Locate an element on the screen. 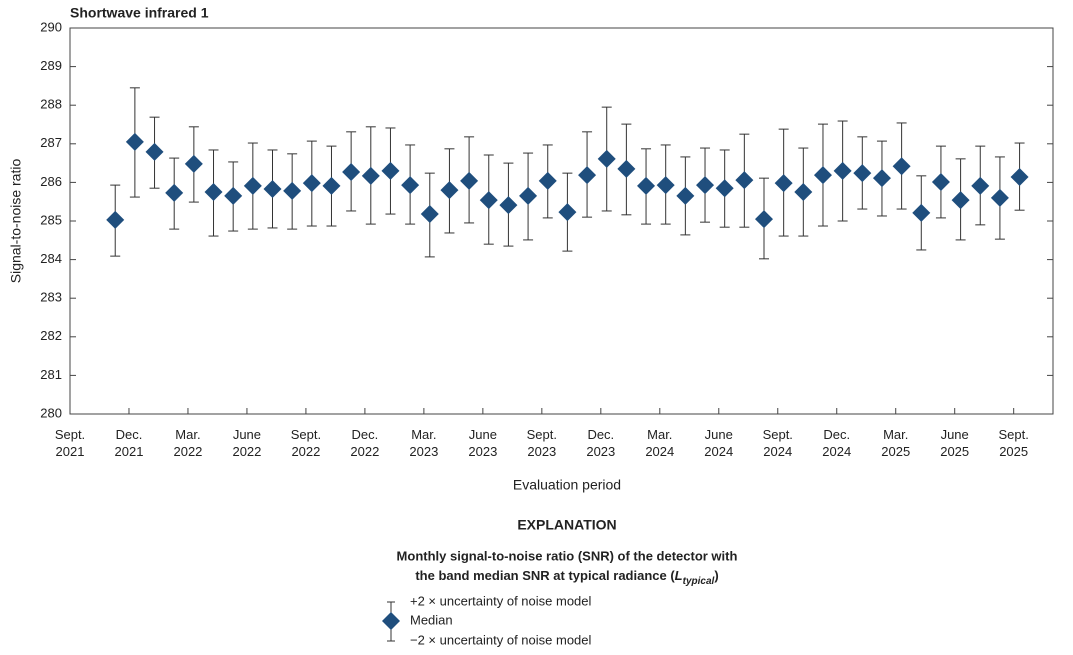  x-tick-label: June 2024 is located at coordinates (719, 443).